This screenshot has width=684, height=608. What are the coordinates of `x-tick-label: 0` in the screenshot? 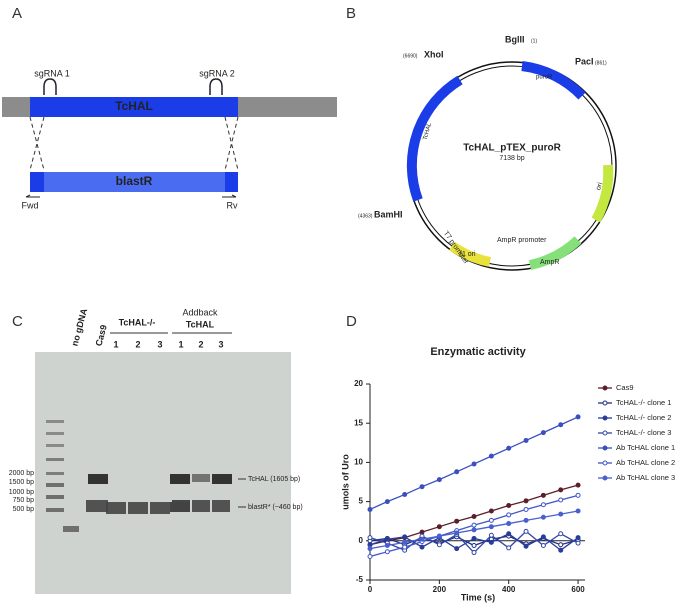 It's located at (370, 589).